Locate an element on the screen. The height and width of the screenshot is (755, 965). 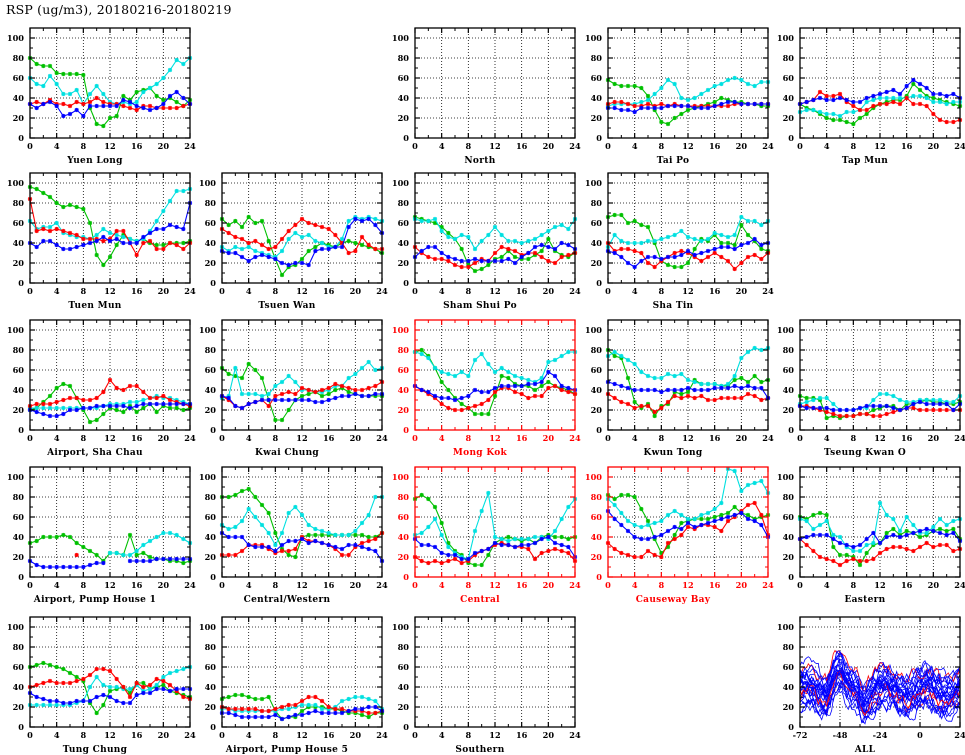
panel-mong-kok: 0 20 40 60 80 100 0 4 8 12 16 20 24 Mong Kok is located at coordinates (480, 385).